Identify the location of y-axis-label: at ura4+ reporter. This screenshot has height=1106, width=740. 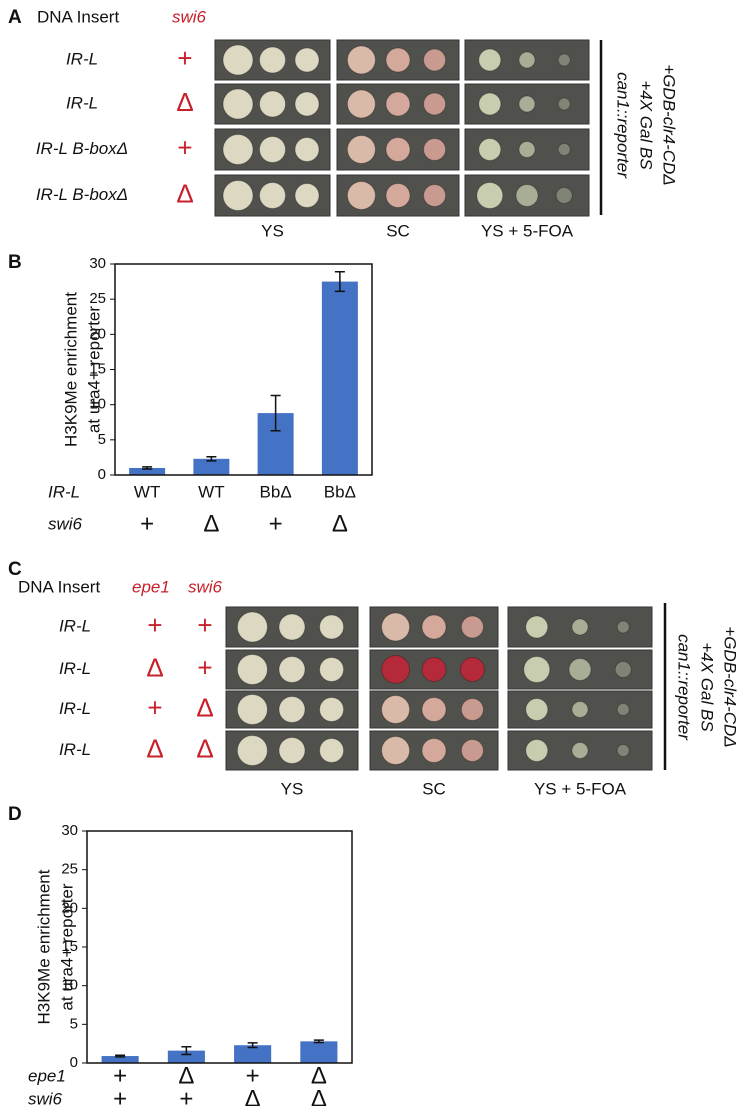
(93, 369).